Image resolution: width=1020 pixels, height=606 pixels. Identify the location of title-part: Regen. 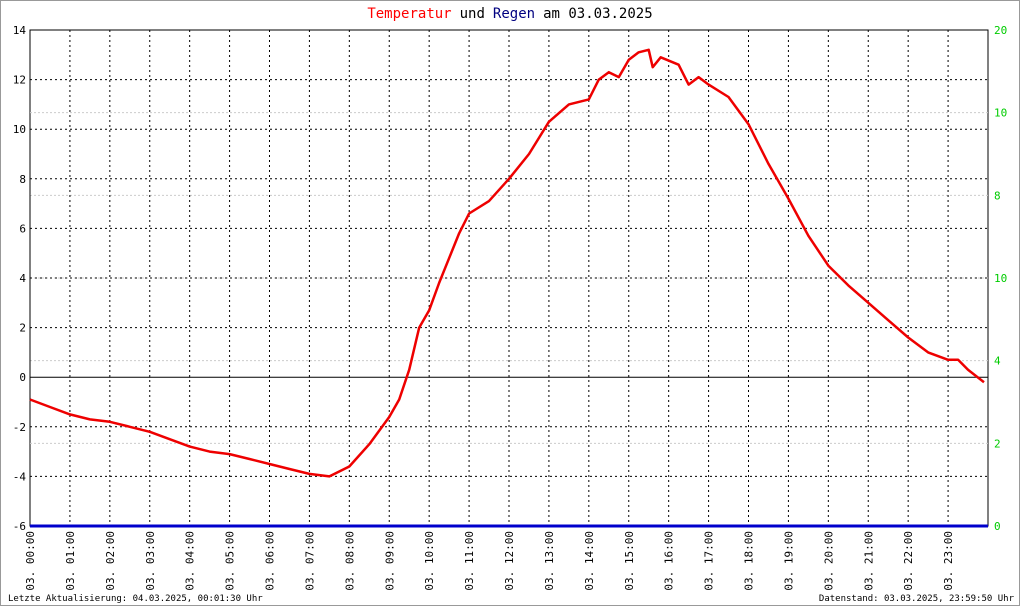
(514, 14).